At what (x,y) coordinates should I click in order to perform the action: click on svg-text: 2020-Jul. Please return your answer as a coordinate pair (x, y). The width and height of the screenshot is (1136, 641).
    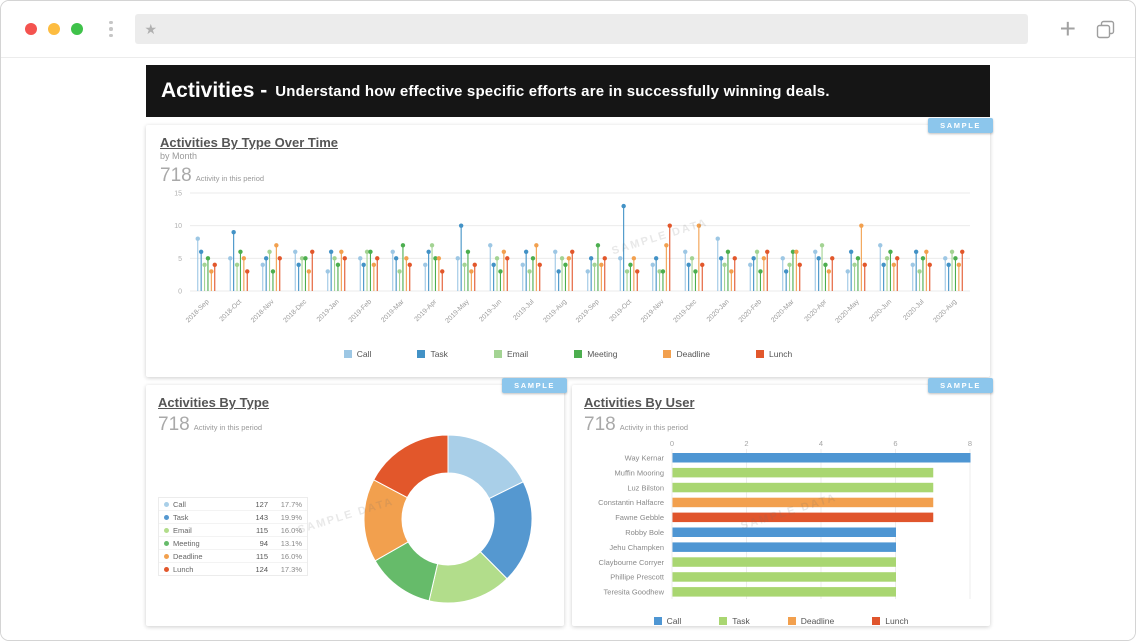
    Looking at the image, I should click on (914, 310).